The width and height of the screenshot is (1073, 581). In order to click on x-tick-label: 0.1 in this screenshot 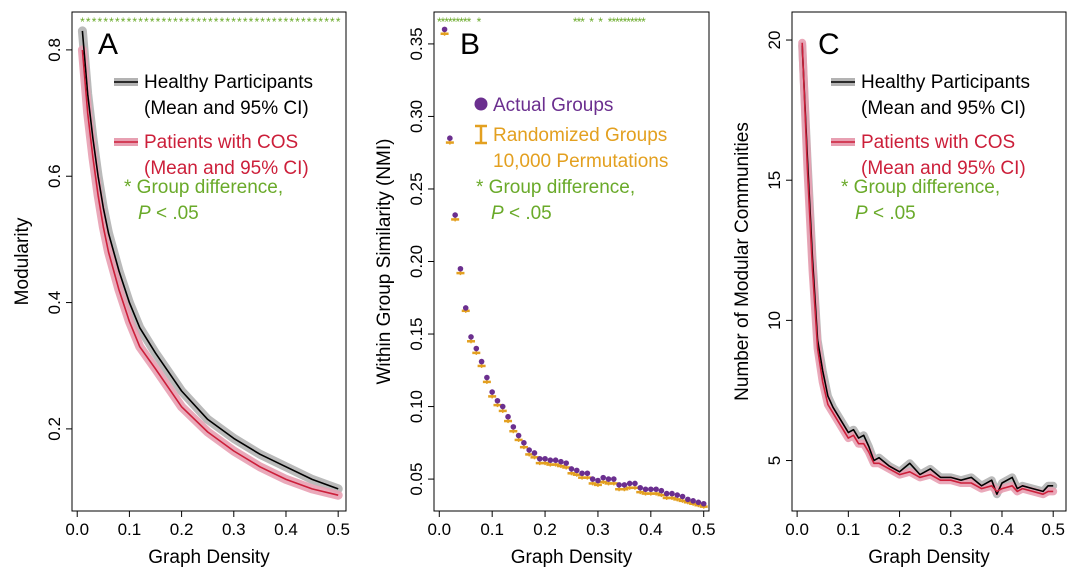, I will do `click(130, 529)`.